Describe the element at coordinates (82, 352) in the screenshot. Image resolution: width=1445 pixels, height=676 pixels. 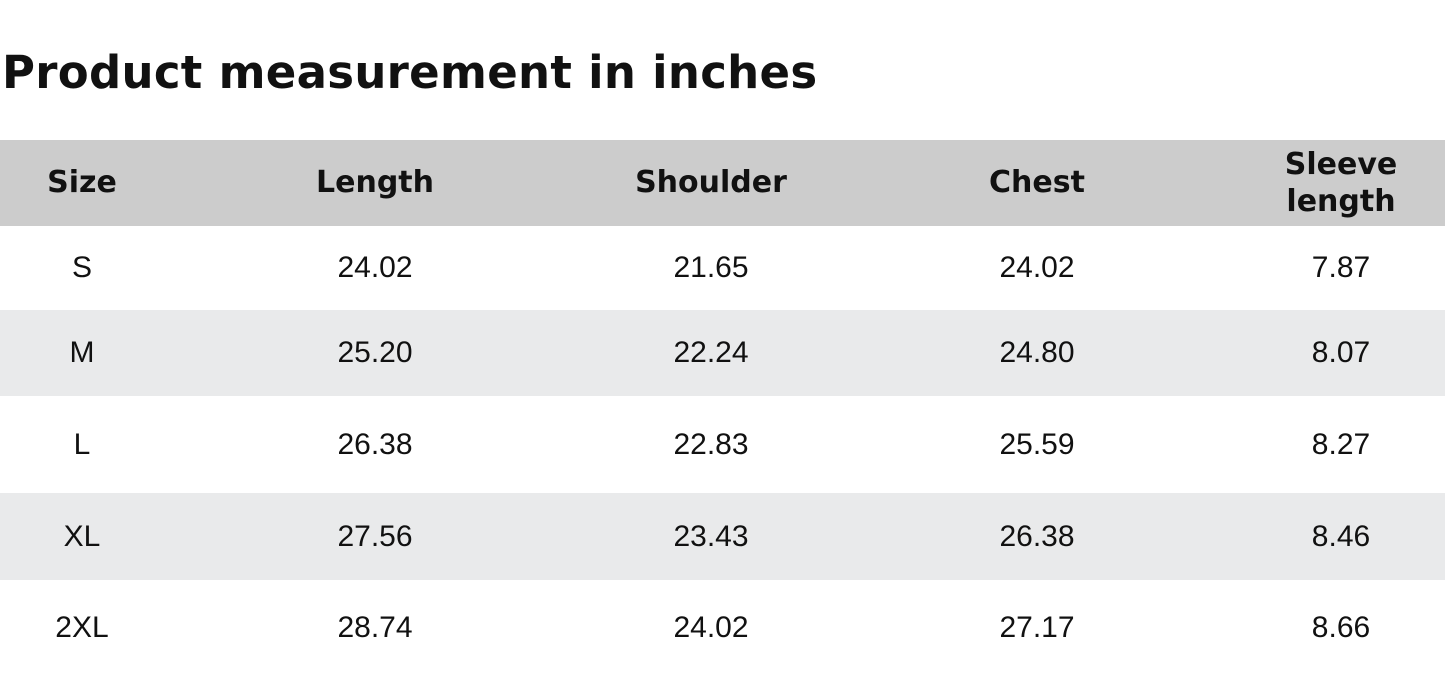
I see `table-cell: M` at that location.